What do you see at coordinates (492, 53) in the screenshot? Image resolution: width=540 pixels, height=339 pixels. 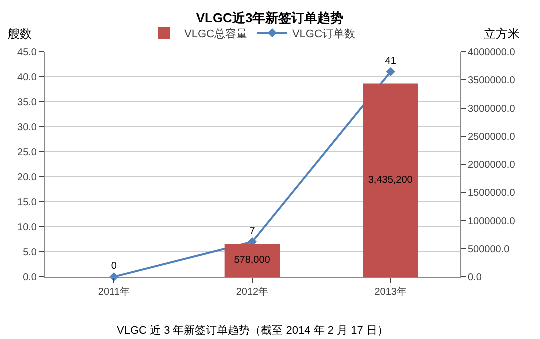 I see `y2-tick-label: 4000000.0` at bounding box center [492, 53].